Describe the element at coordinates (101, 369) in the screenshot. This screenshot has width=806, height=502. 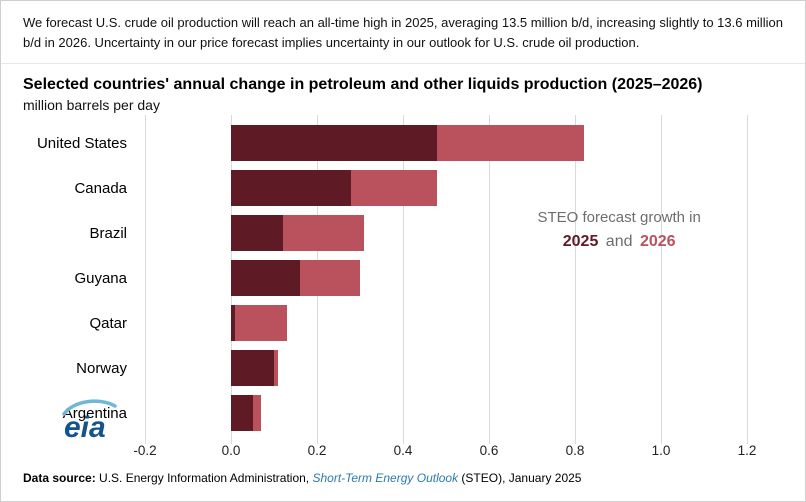
I see `y-axis-label: Norway` at that location.